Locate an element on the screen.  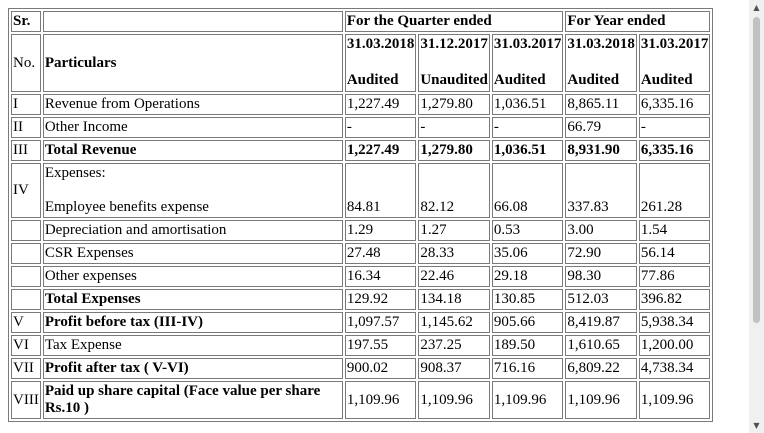
sr-cell: VII is located at coordinates (26, 368).